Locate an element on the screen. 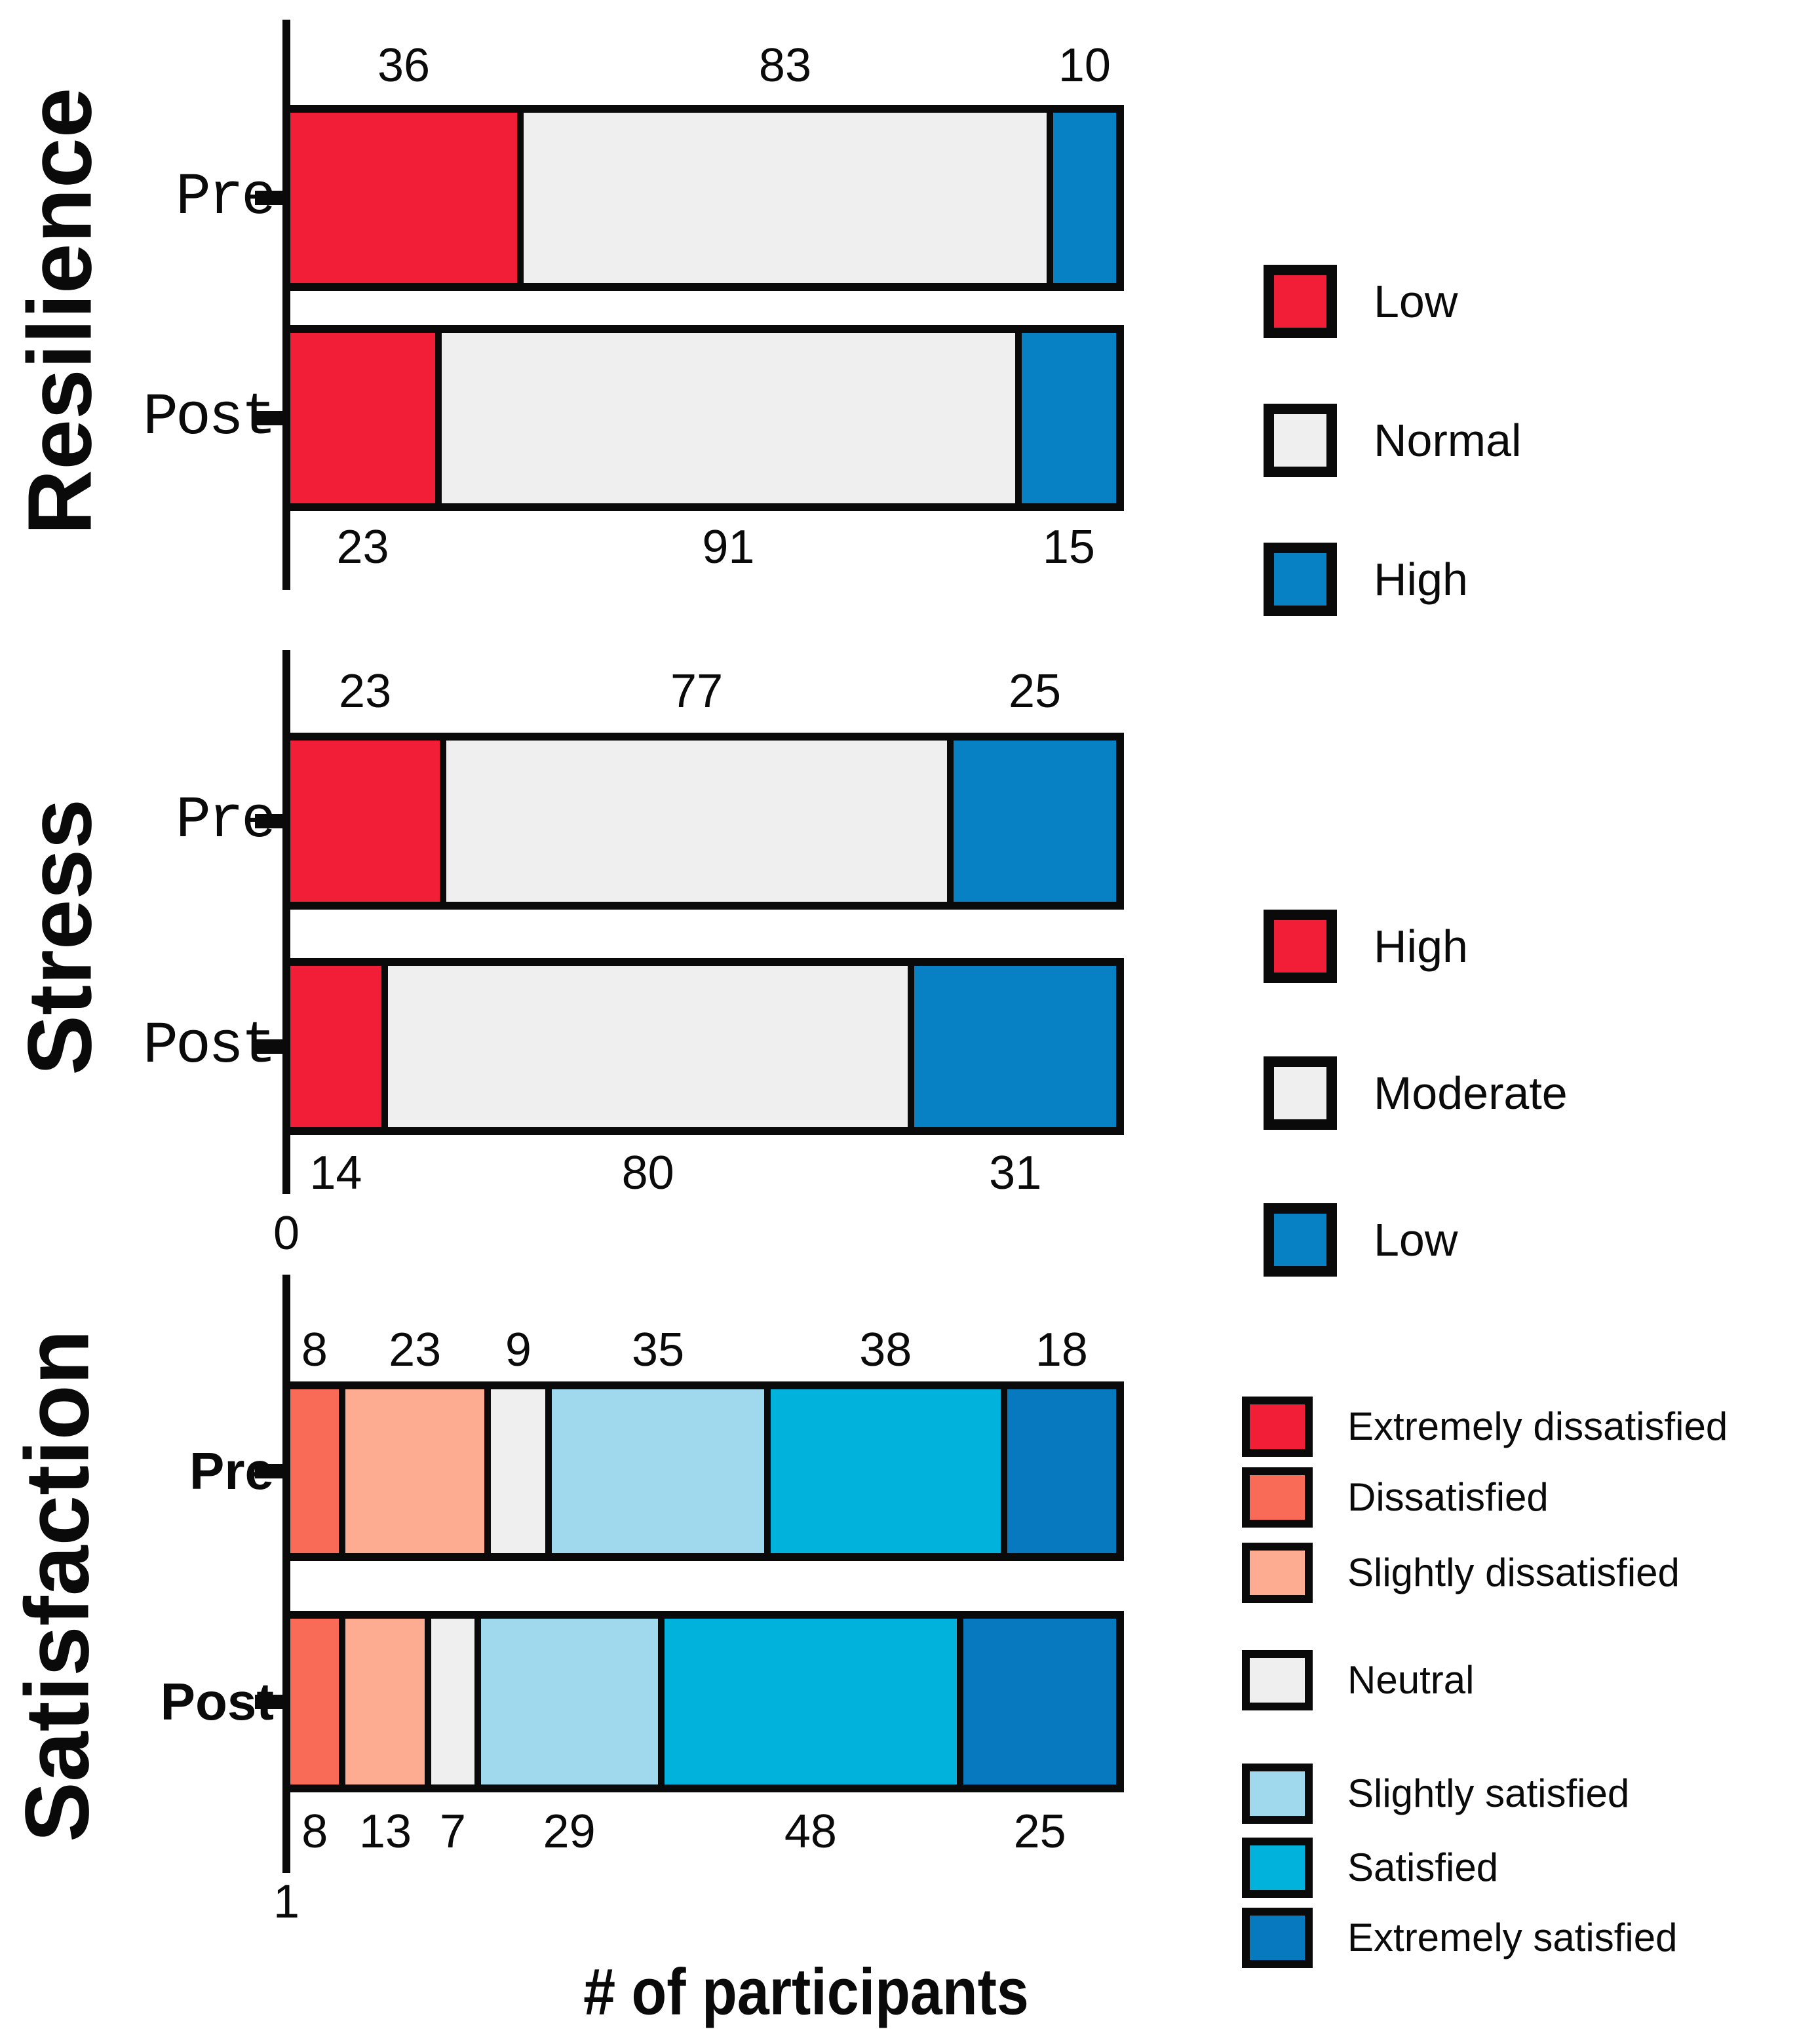 The height and width of the screenshot is (2044, 1797). value-cell: 14 is located at coordinates (335, 1173).